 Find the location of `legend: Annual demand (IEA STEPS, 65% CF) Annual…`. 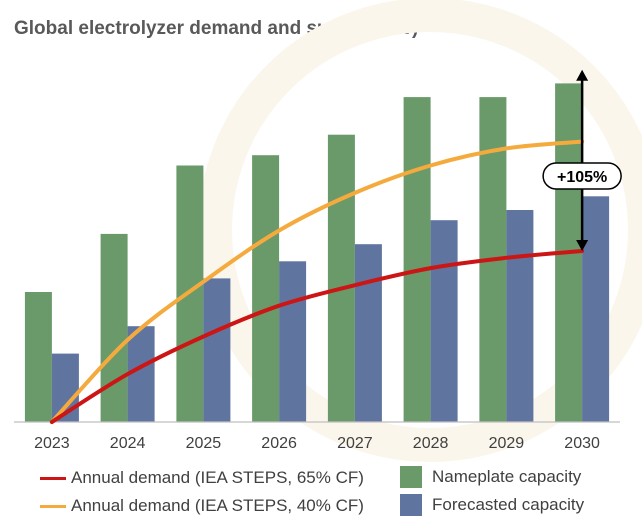

legend: Annual demand (IEA STEPS, 65% CF) Annual… is located at coordinates (330, 494).